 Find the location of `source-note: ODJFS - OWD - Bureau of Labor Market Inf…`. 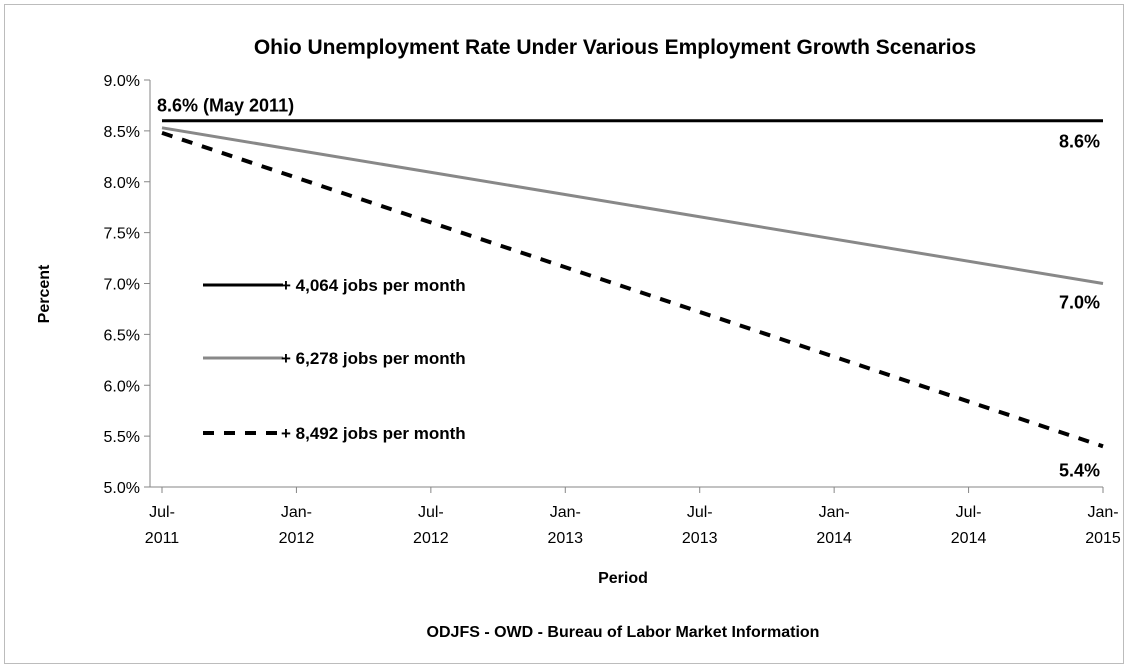

source-note: ODJFS - OWD - Bureau of Labor Market Inf… is located at coordinates (623, 632).